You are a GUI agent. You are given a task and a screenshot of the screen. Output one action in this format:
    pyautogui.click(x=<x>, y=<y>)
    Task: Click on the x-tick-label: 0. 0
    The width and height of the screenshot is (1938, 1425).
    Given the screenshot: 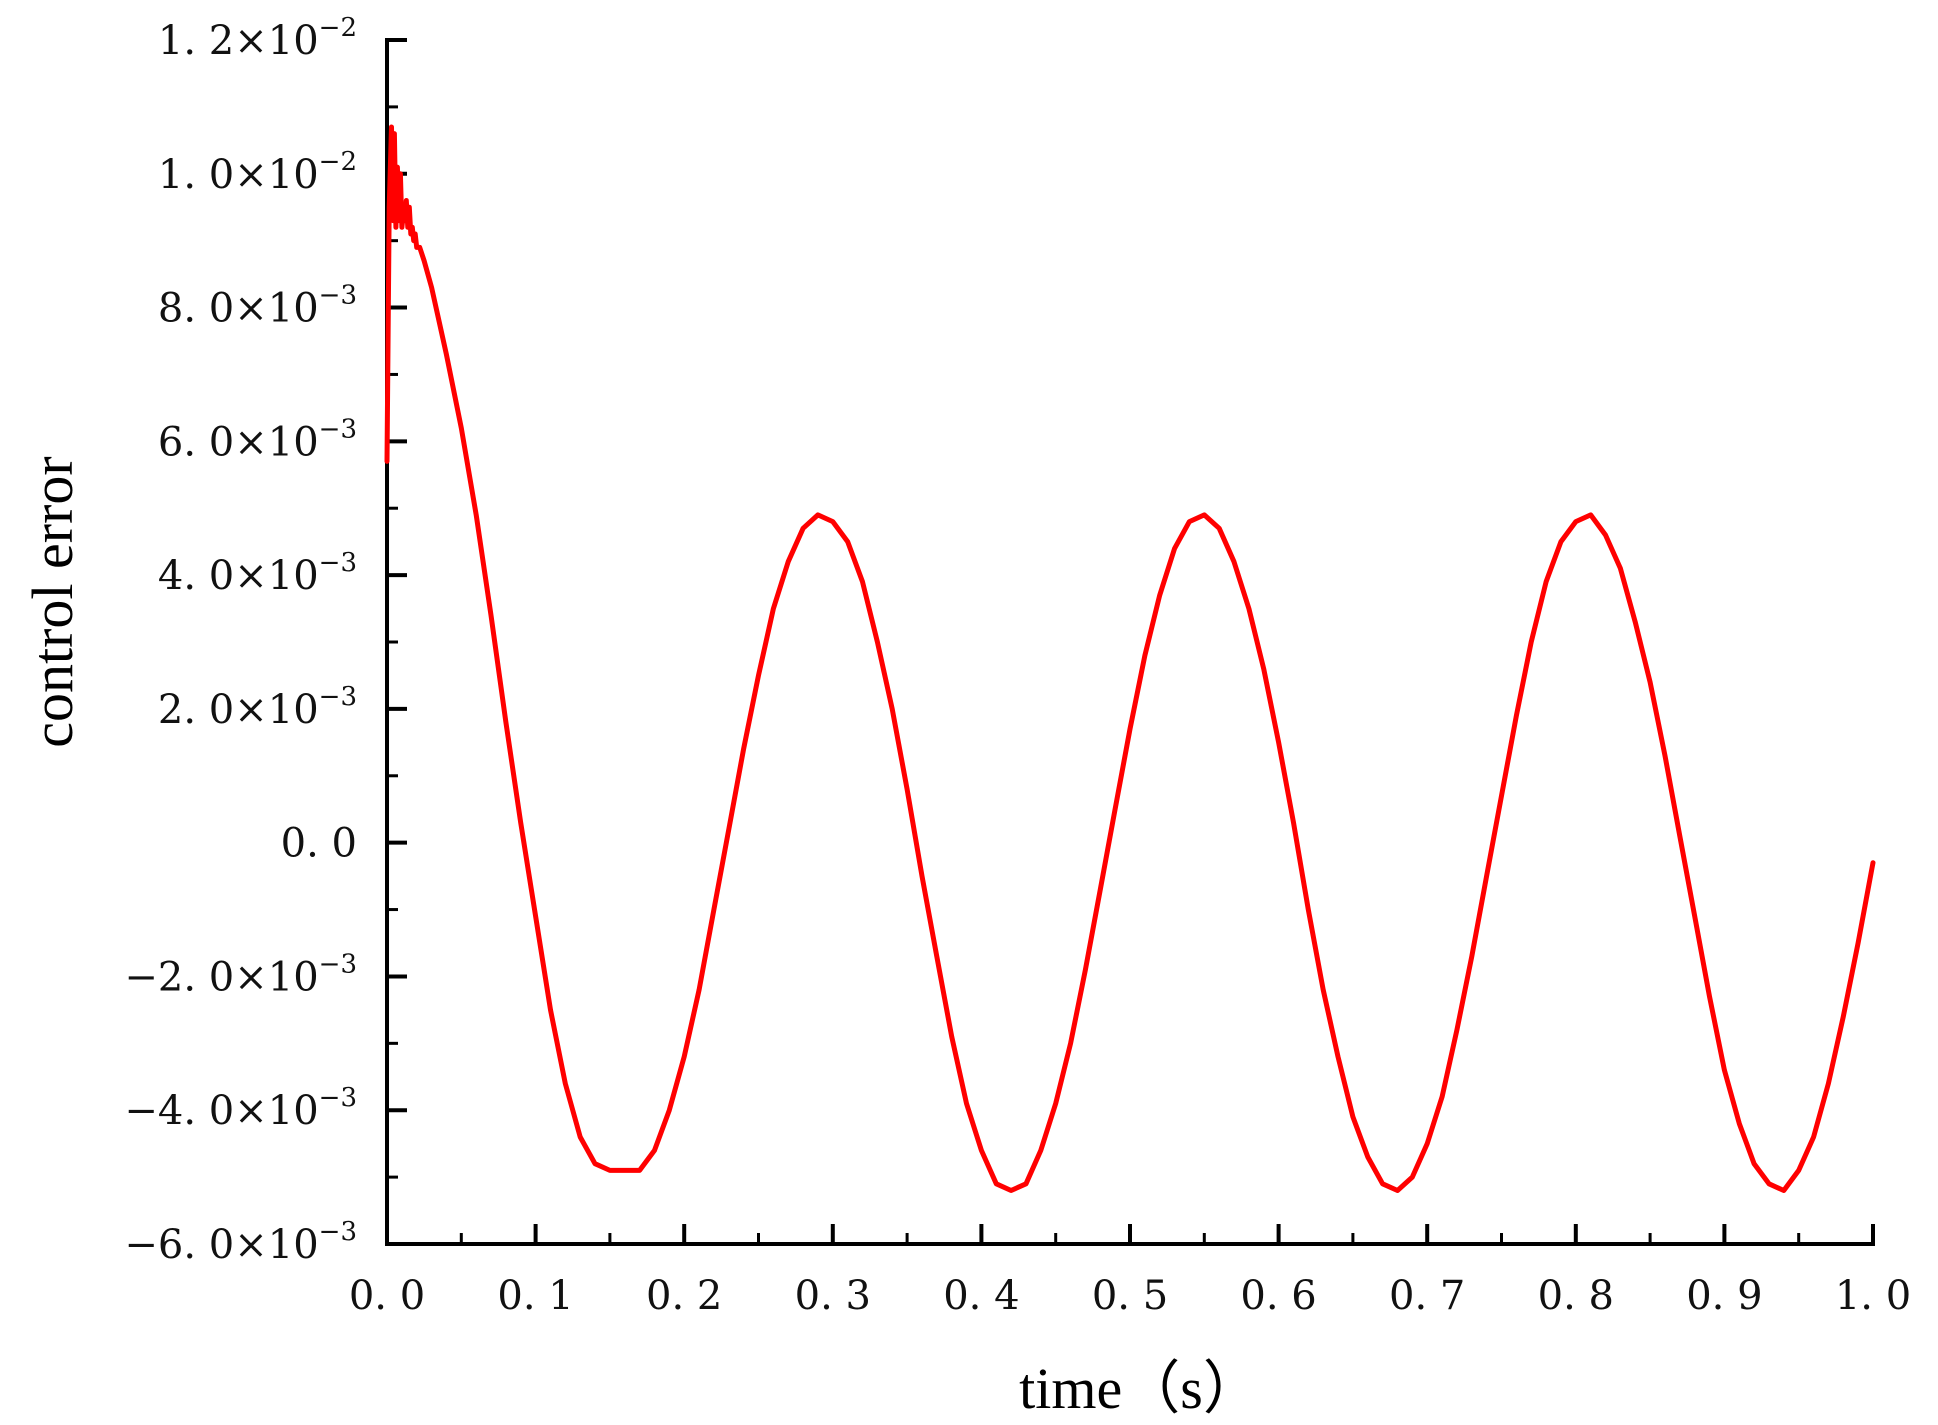 What is the action you would take?
    pyautogui.click(x=387, y=1296)
    